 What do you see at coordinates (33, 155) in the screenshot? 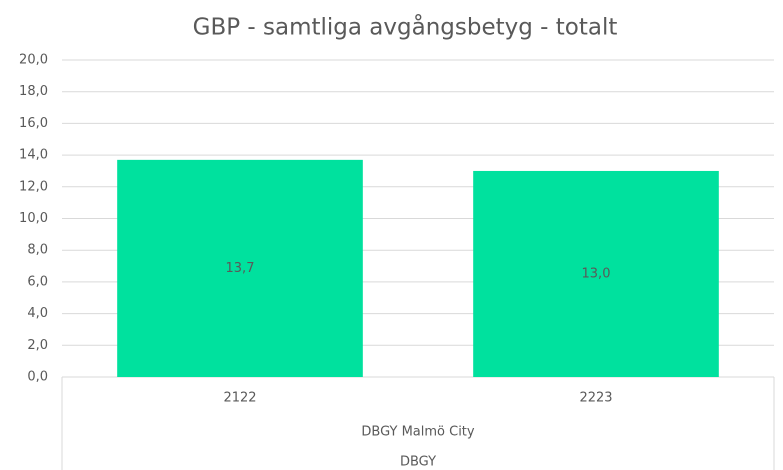
I see `y-tick-label: 14,0` at bounding box center [33, 155].